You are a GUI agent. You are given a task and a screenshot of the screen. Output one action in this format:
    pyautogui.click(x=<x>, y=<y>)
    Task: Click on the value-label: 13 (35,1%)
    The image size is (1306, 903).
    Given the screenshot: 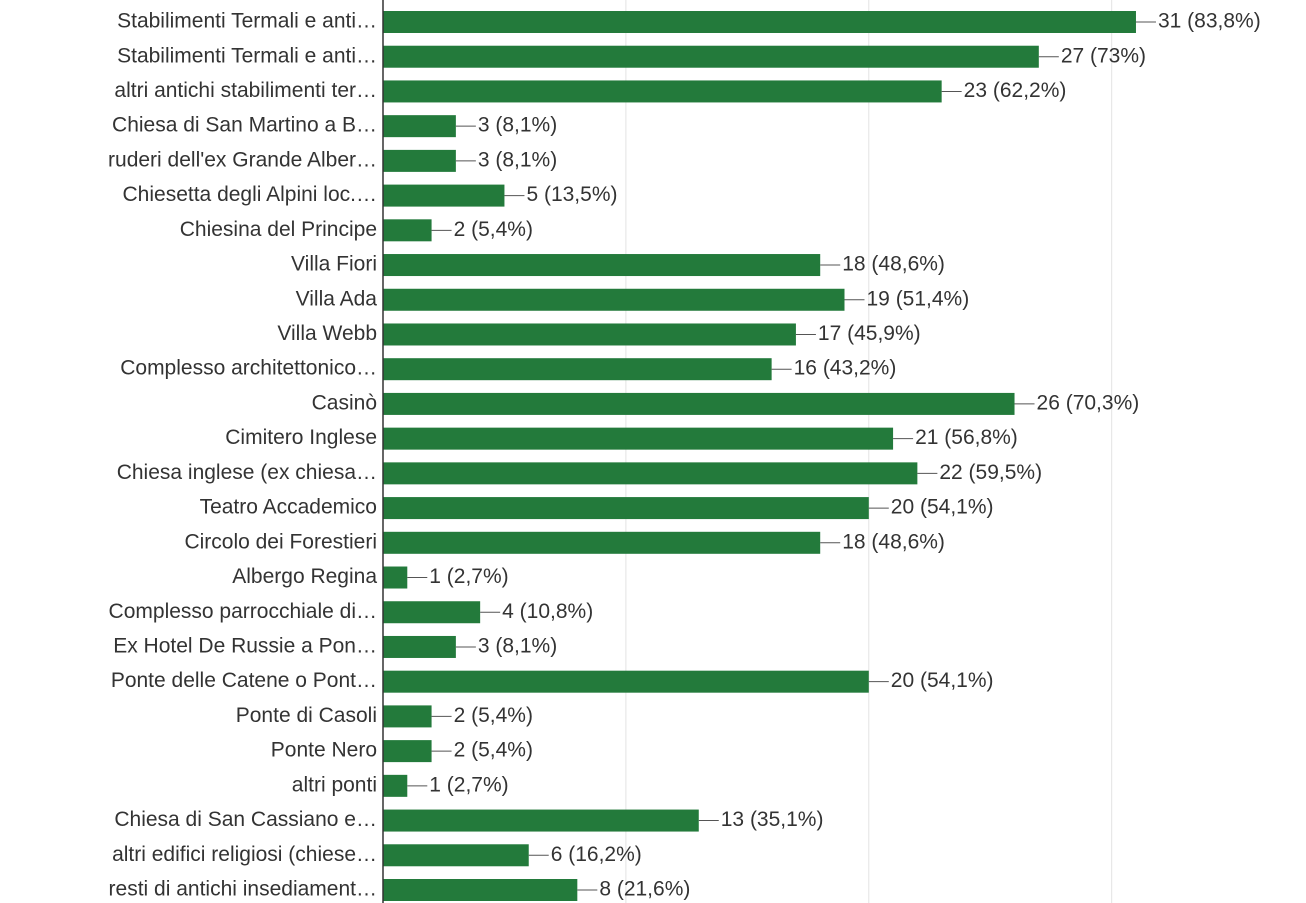 What is the action you would take?
    pyautogui.click(x=772, y=819)
    